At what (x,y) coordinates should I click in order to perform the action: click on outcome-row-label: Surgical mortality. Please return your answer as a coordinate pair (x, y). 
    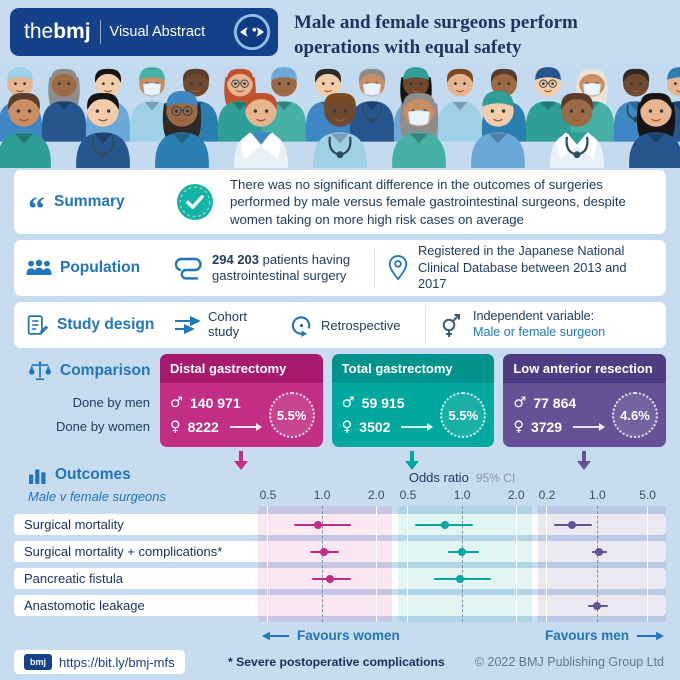
    Looking at the image, I should click on (74, 524).